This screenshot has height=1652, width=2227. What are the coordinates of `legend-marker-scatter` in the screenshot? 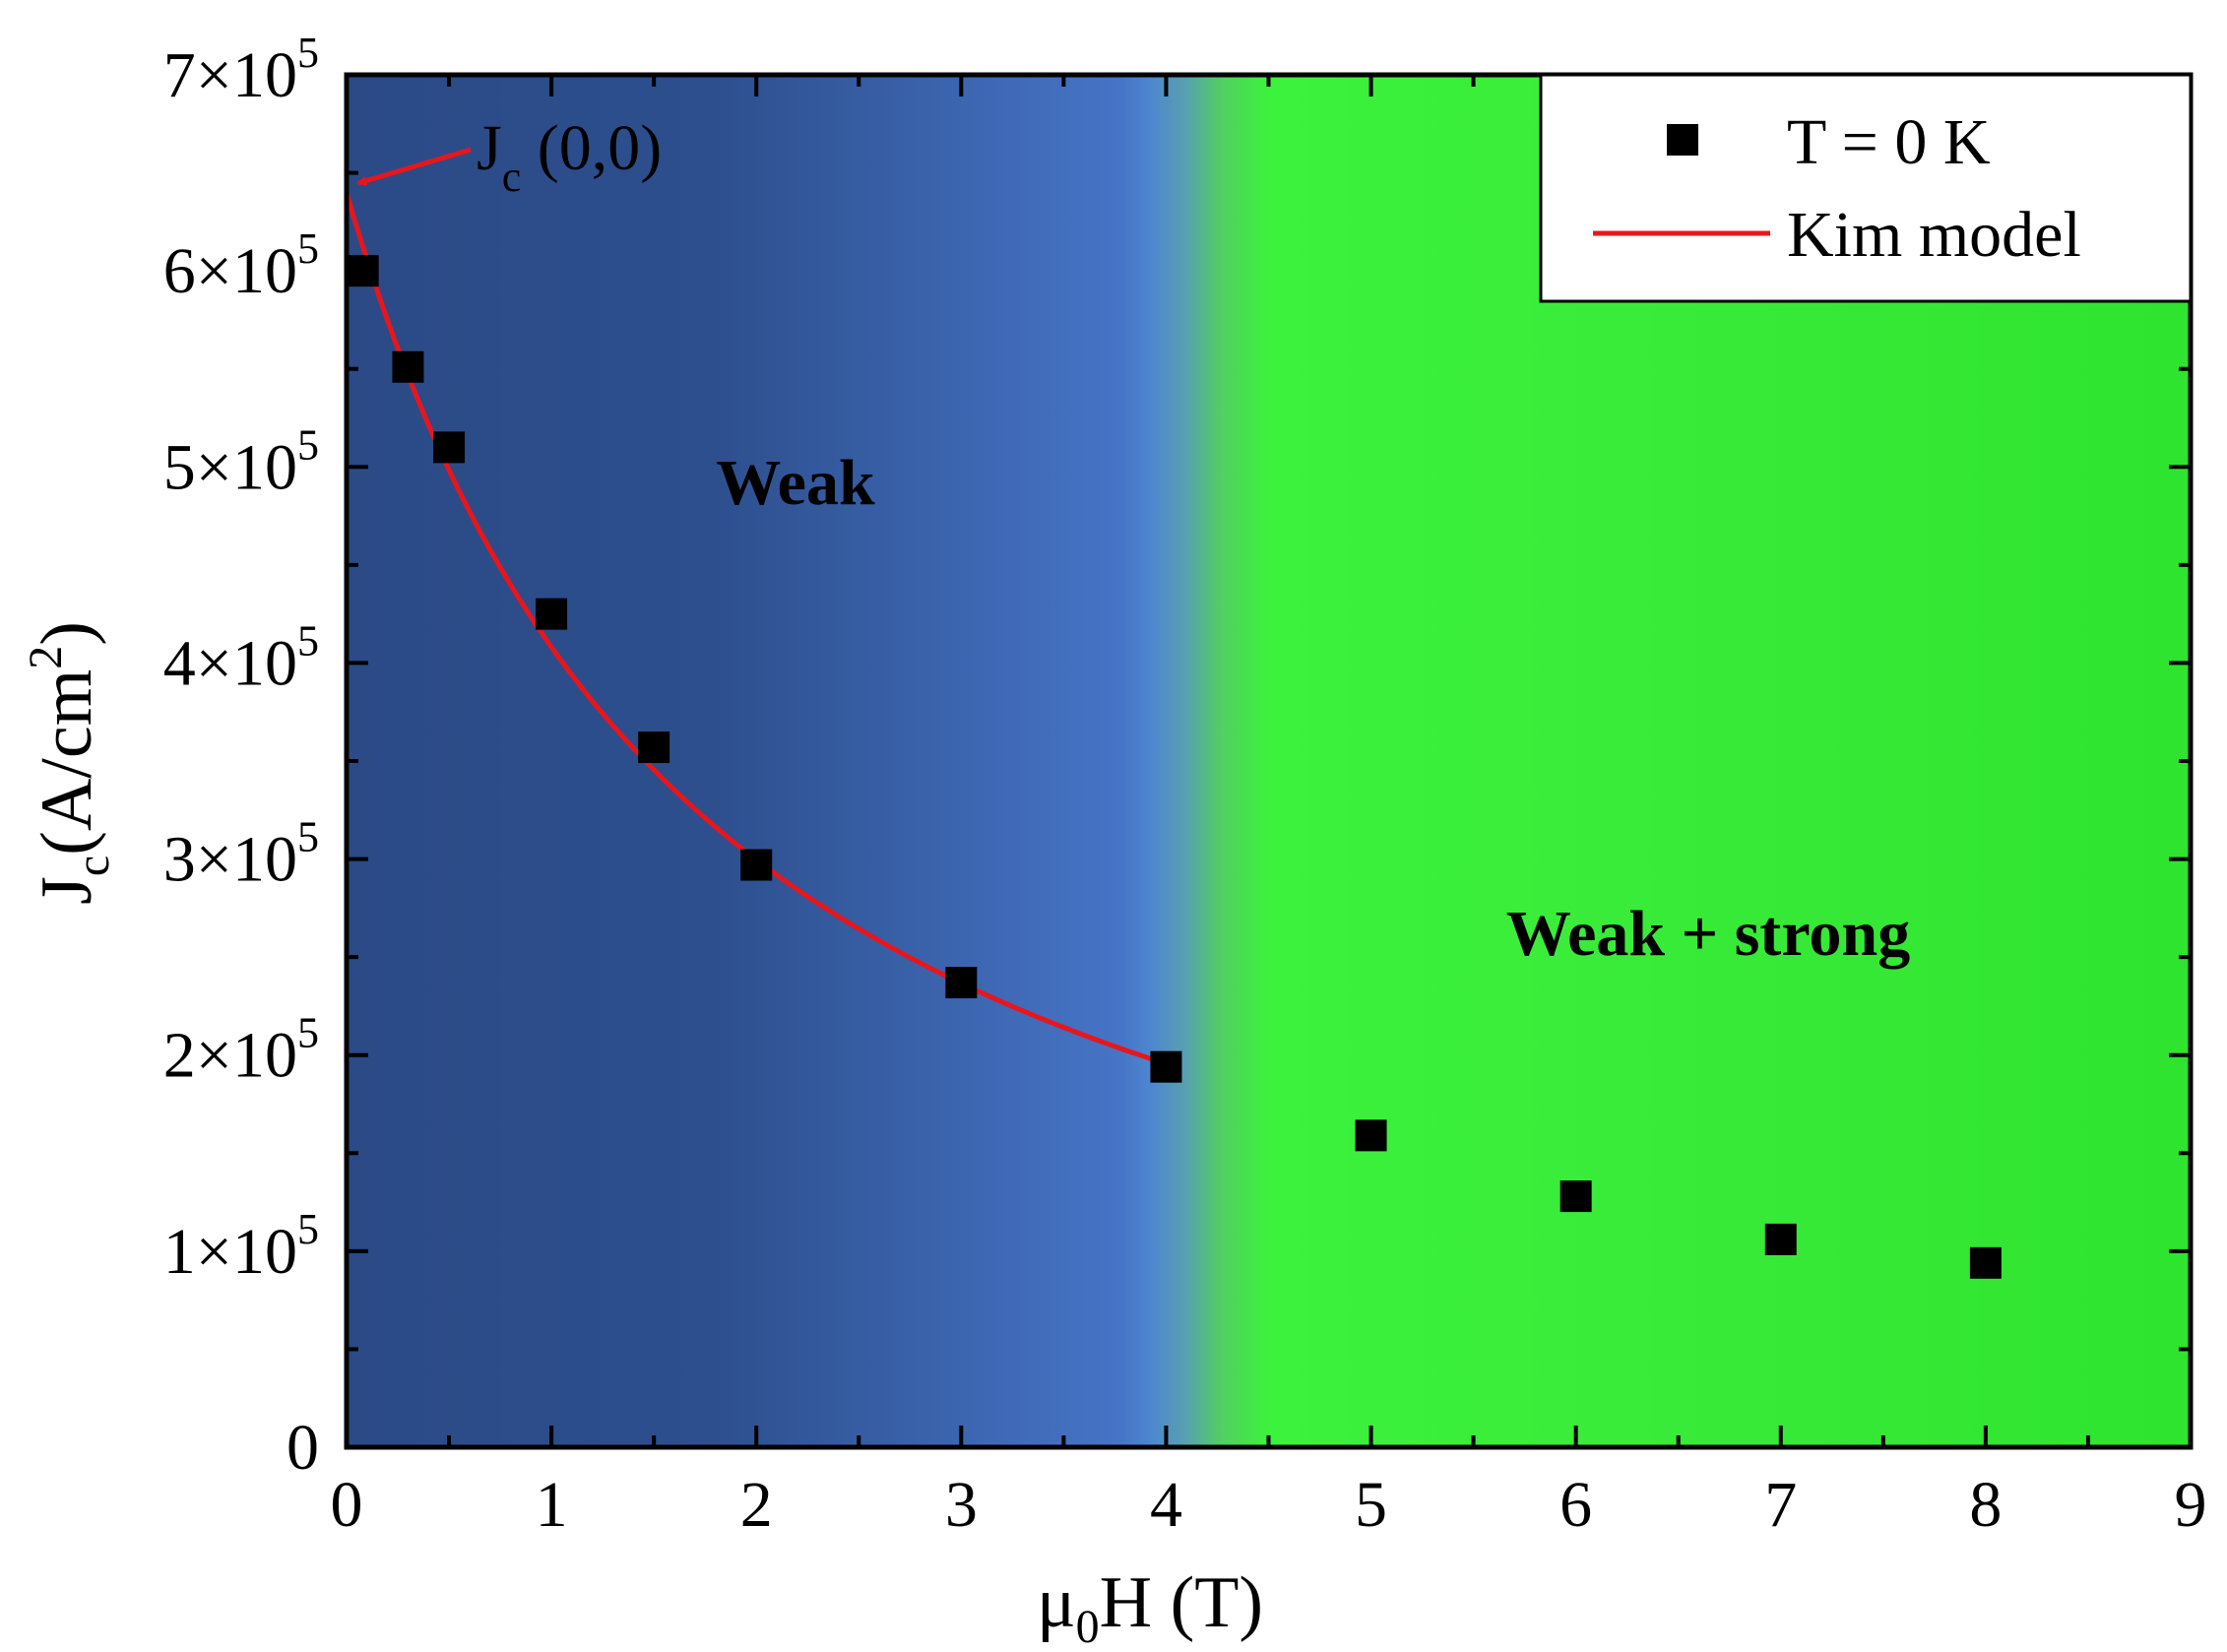 It's located at (1682, 140).